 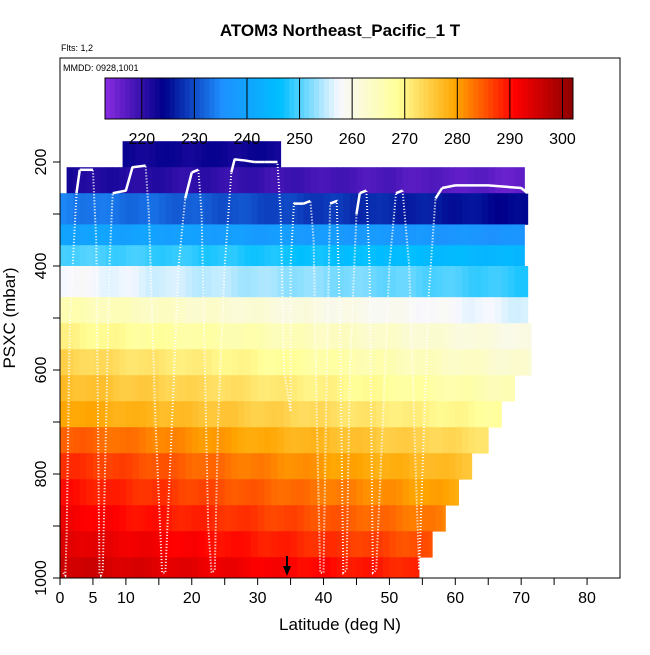 I want to click on chart-title: ATOM3 Northeast_Pacific_1 T, so click(x=340, y=30).